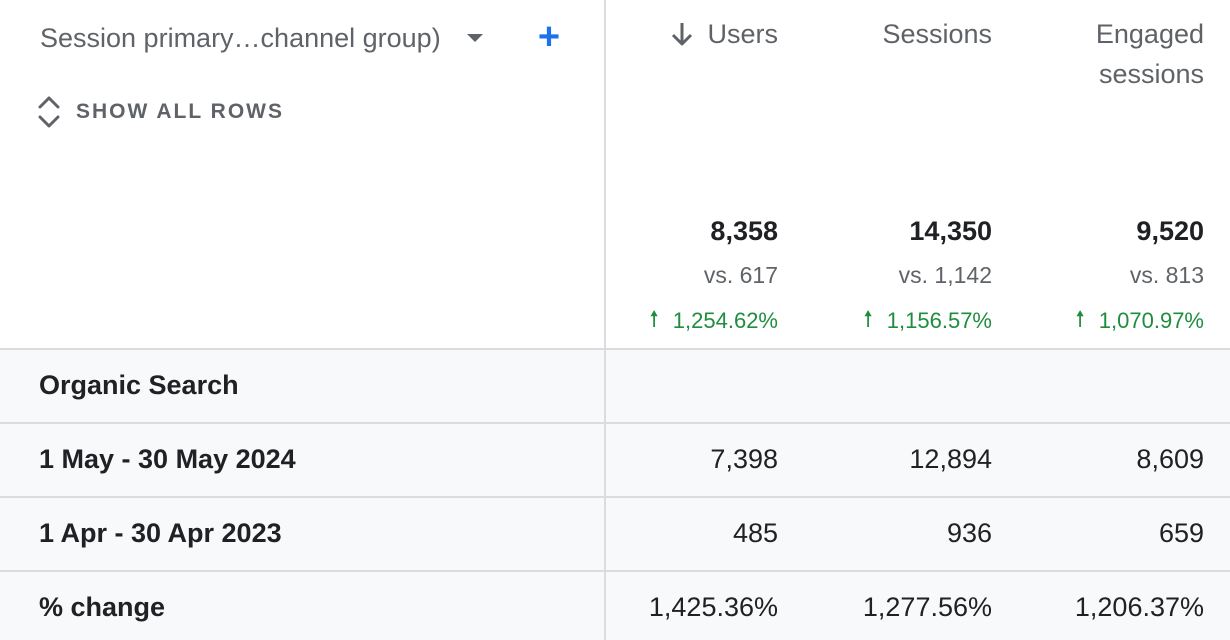  What do you see at coordinates (969, 533) in the screenshot?
I see `cell-sessions: 936` at bounding box center [969, 533].